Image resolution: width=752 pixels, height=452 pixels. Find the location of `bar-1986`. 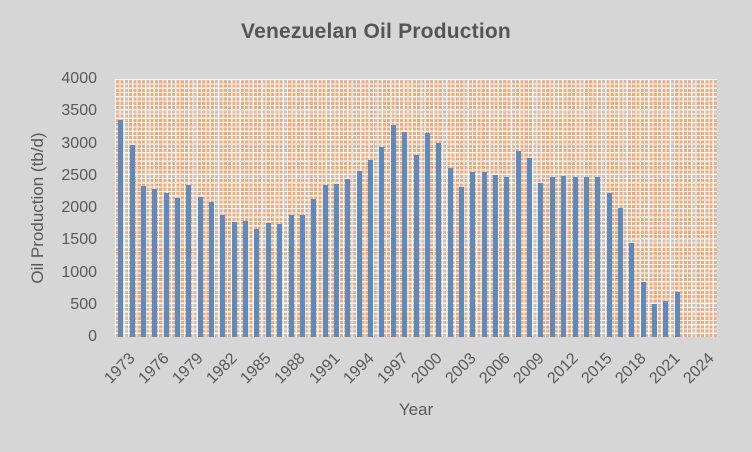

bar-1986 is located at coordinates (268, 279).